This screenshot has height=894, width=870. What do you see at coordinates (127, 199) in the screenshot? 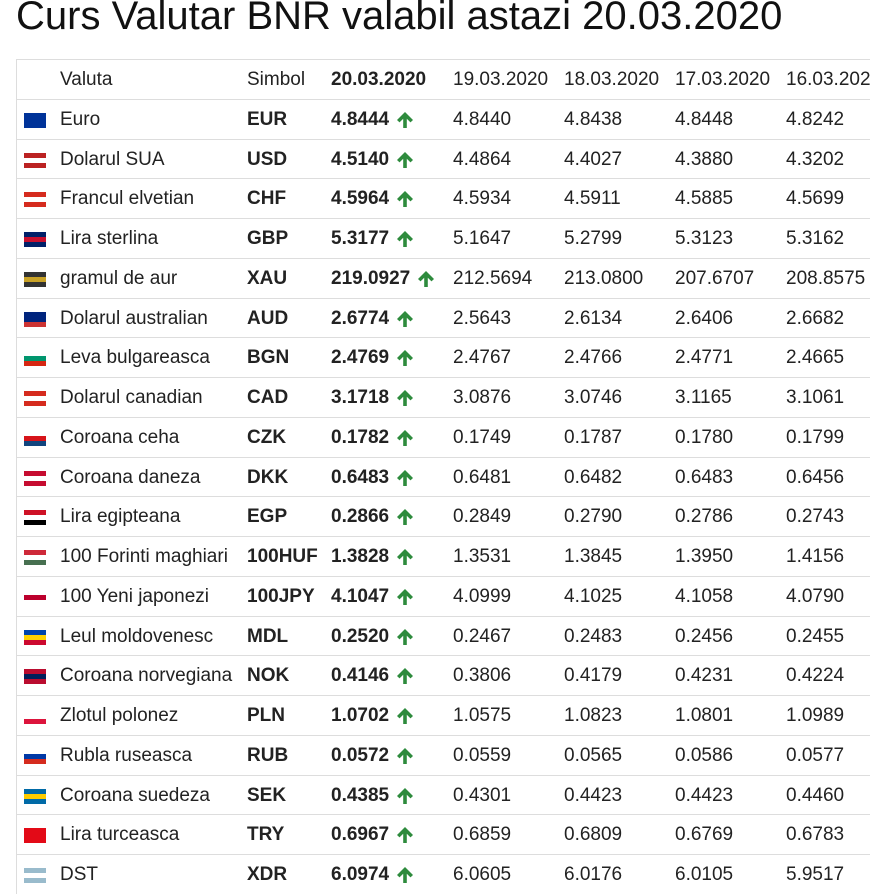
I see `currency-name: Francul elvetian` at bounding box center [127, 199].